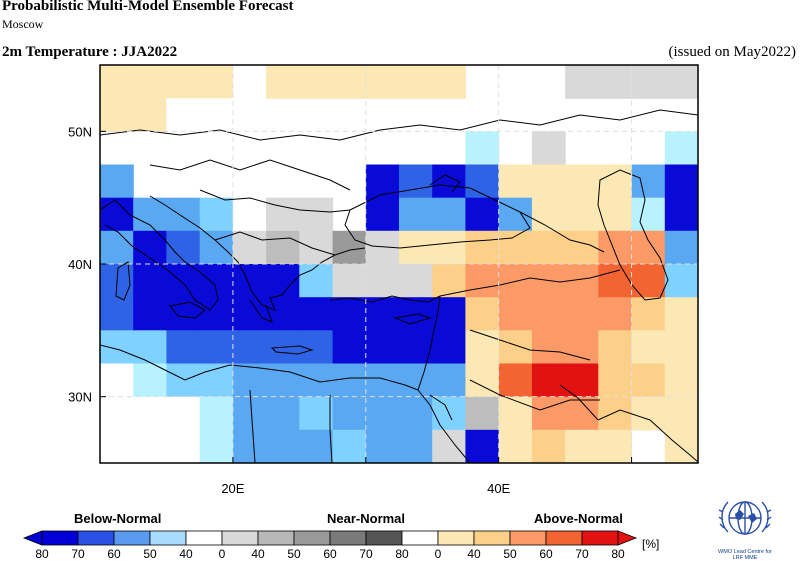 Image resolution: width=800 pixels, height=561 pixels. I want to click on legend-unit: [%], so click(650, 544).